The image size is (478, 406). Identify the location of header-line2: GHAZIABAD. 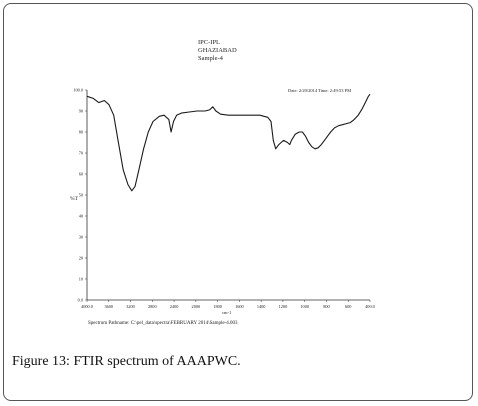
(217, 50).